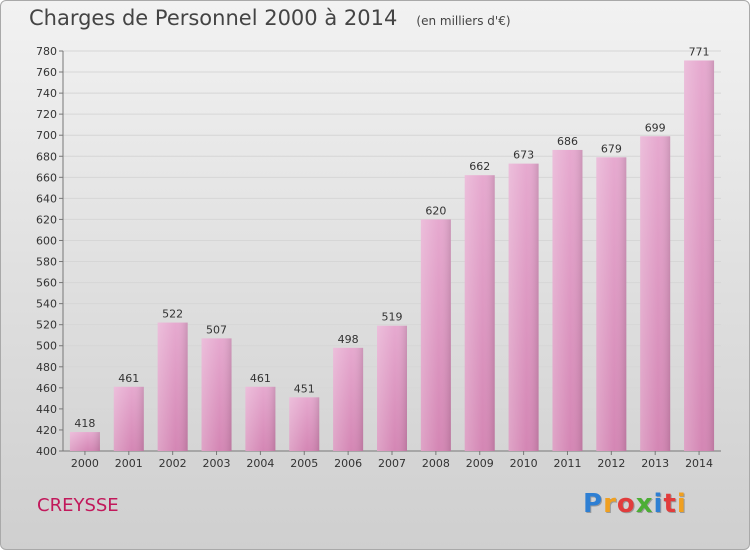 The image size is (750, 550). I want to click on chart-subtitle: (en milliers d'€), so click(463, 21).